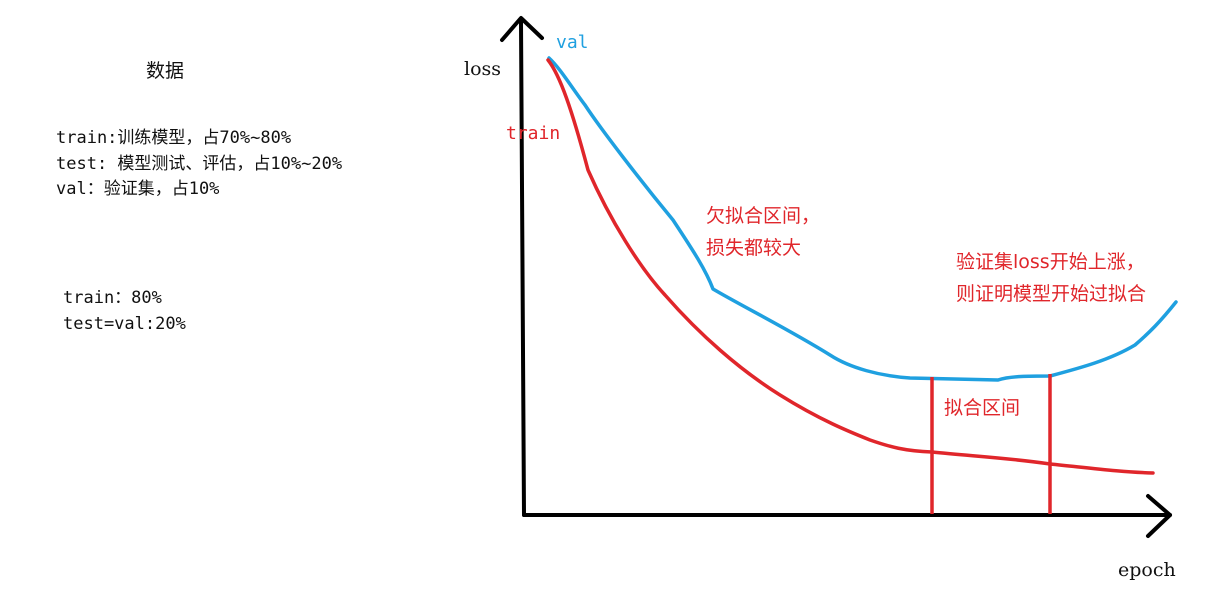 The height and width of the screenshot is (598, 1216). What do you see at coordinates (138, 189) in the screenshot?
I see `note-val-line: val：验证集，占10%` at bounding box center [138, 189].